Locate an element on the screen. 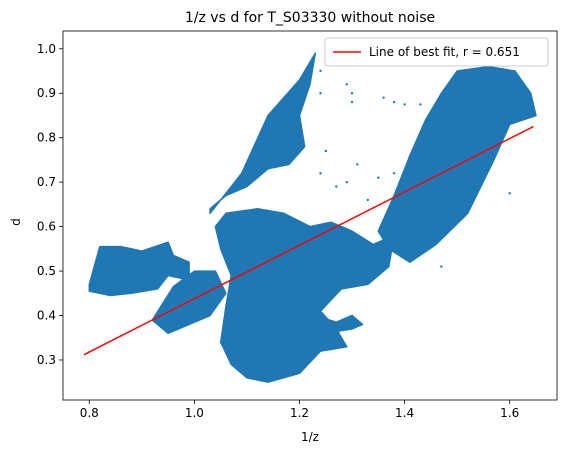  x-axis-label: 1/z is located at coordinates (310, 437).